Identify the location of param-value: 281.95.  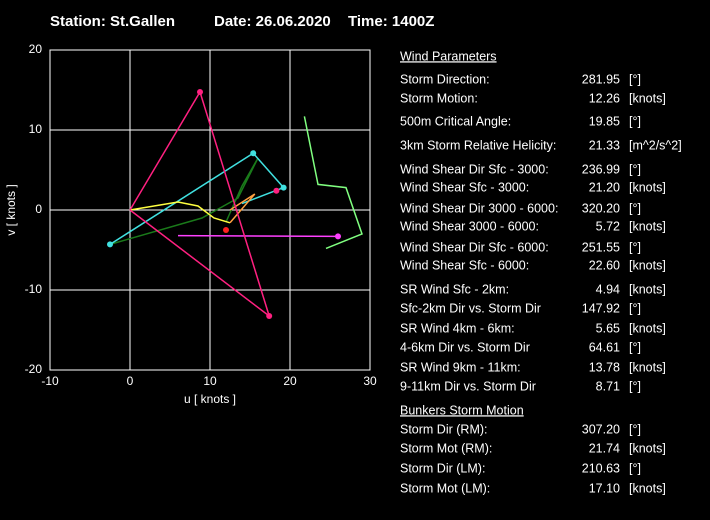
(601, 79).